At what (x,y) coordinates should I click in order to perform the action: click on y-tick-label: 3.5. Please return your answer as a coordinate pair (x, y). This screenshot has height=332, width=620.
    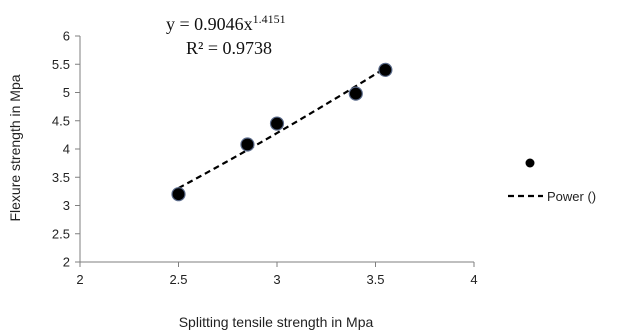
    Looking at the image, I should click on (61, 177).